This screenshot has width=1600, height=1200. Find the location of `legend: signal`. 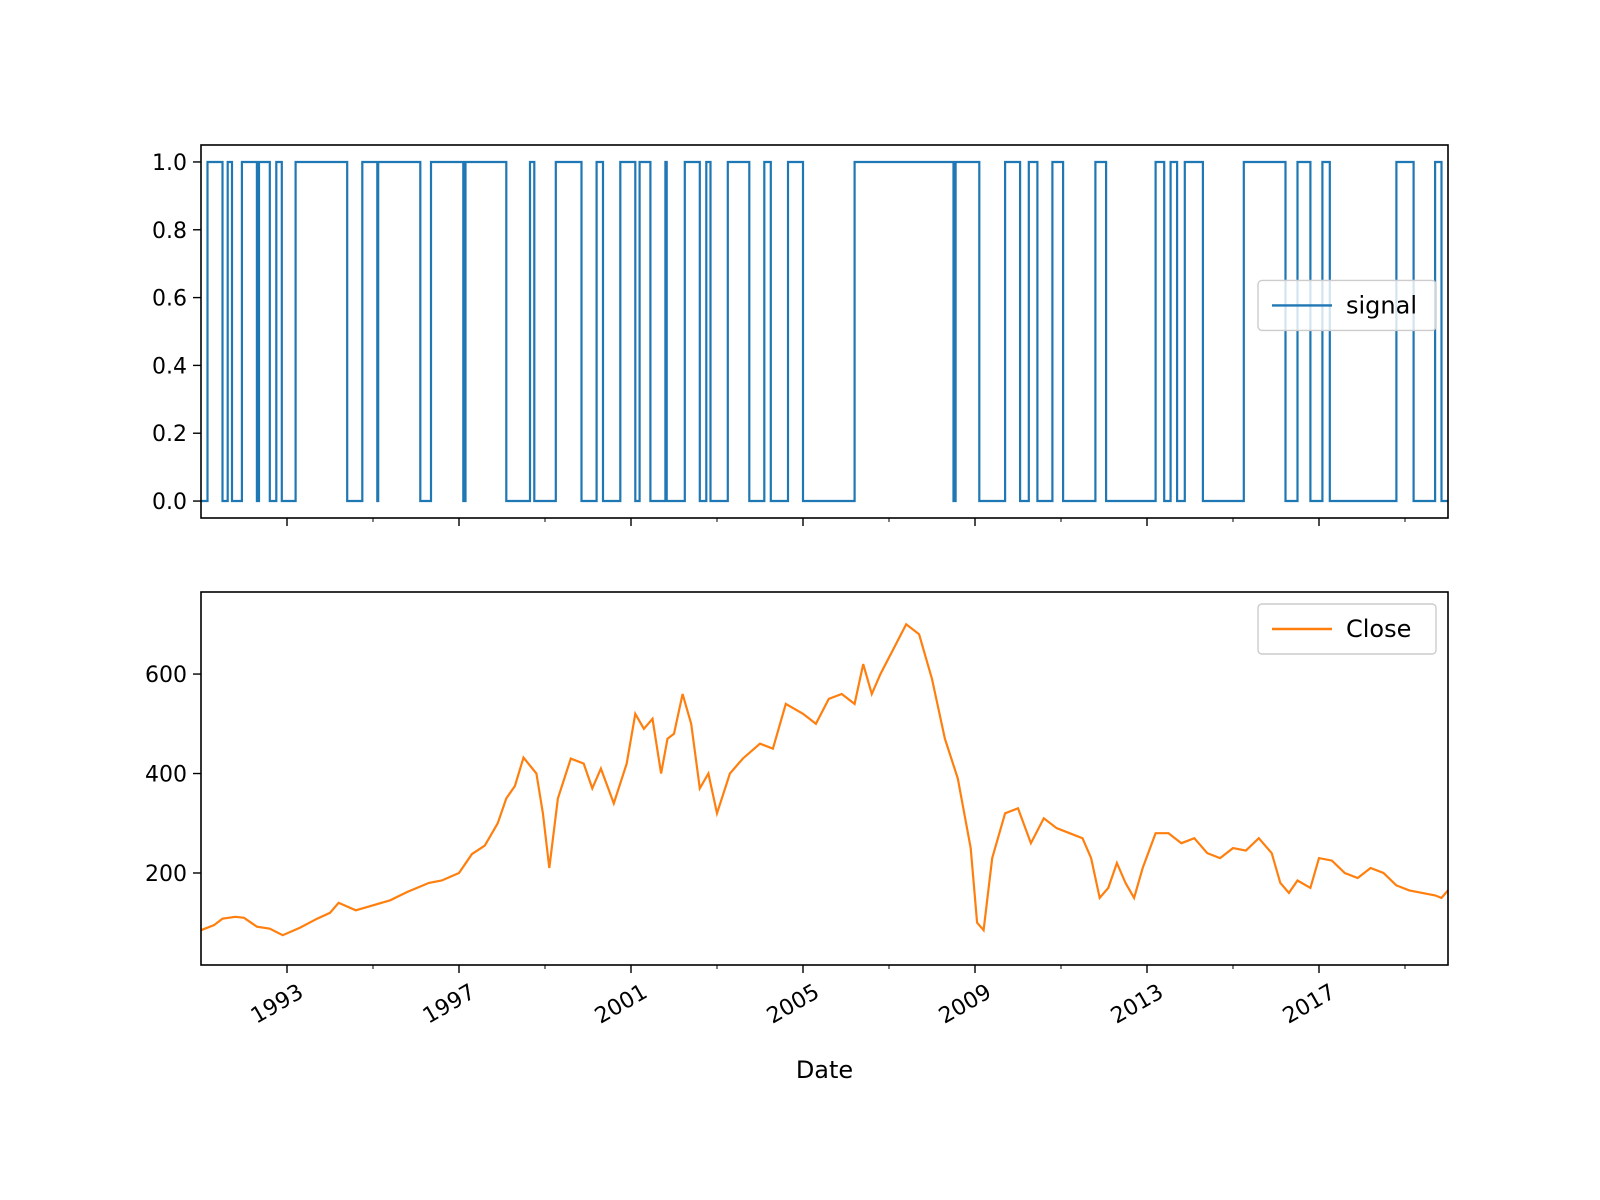

legend: signal is located at coordinates (1347, 305).